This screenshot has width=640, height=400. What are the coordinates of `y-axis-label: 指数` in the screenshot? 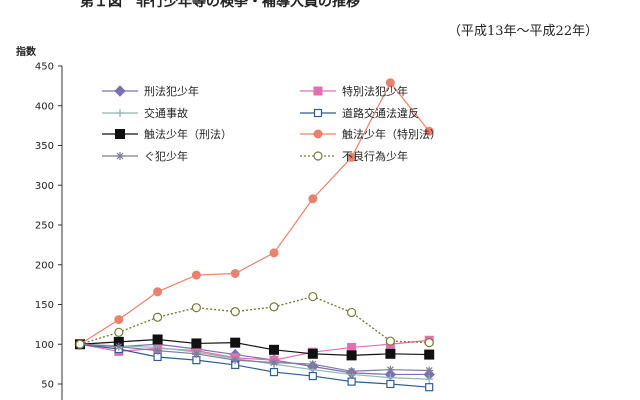 It's located at (26, 52).